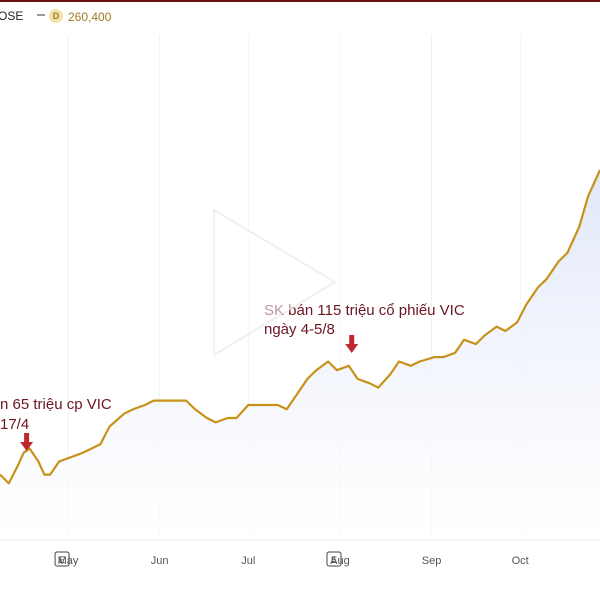 The width and height of the screenshot is (600, 600). I want to click on x-tick-label: May, so click(68, 561).